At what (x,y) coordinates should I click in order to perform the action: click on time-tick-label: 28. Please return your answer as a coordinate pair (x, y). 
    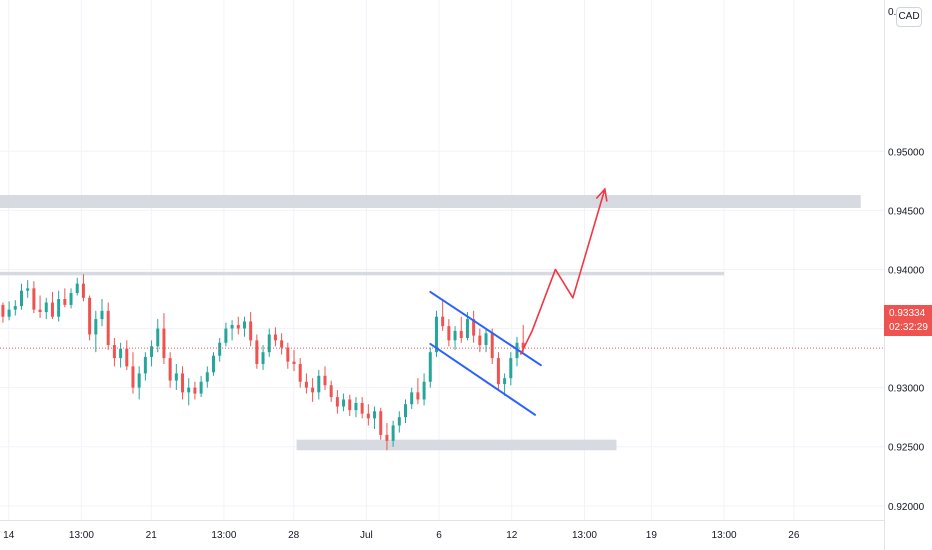
    Looking at the image, I should click on (294, 535).